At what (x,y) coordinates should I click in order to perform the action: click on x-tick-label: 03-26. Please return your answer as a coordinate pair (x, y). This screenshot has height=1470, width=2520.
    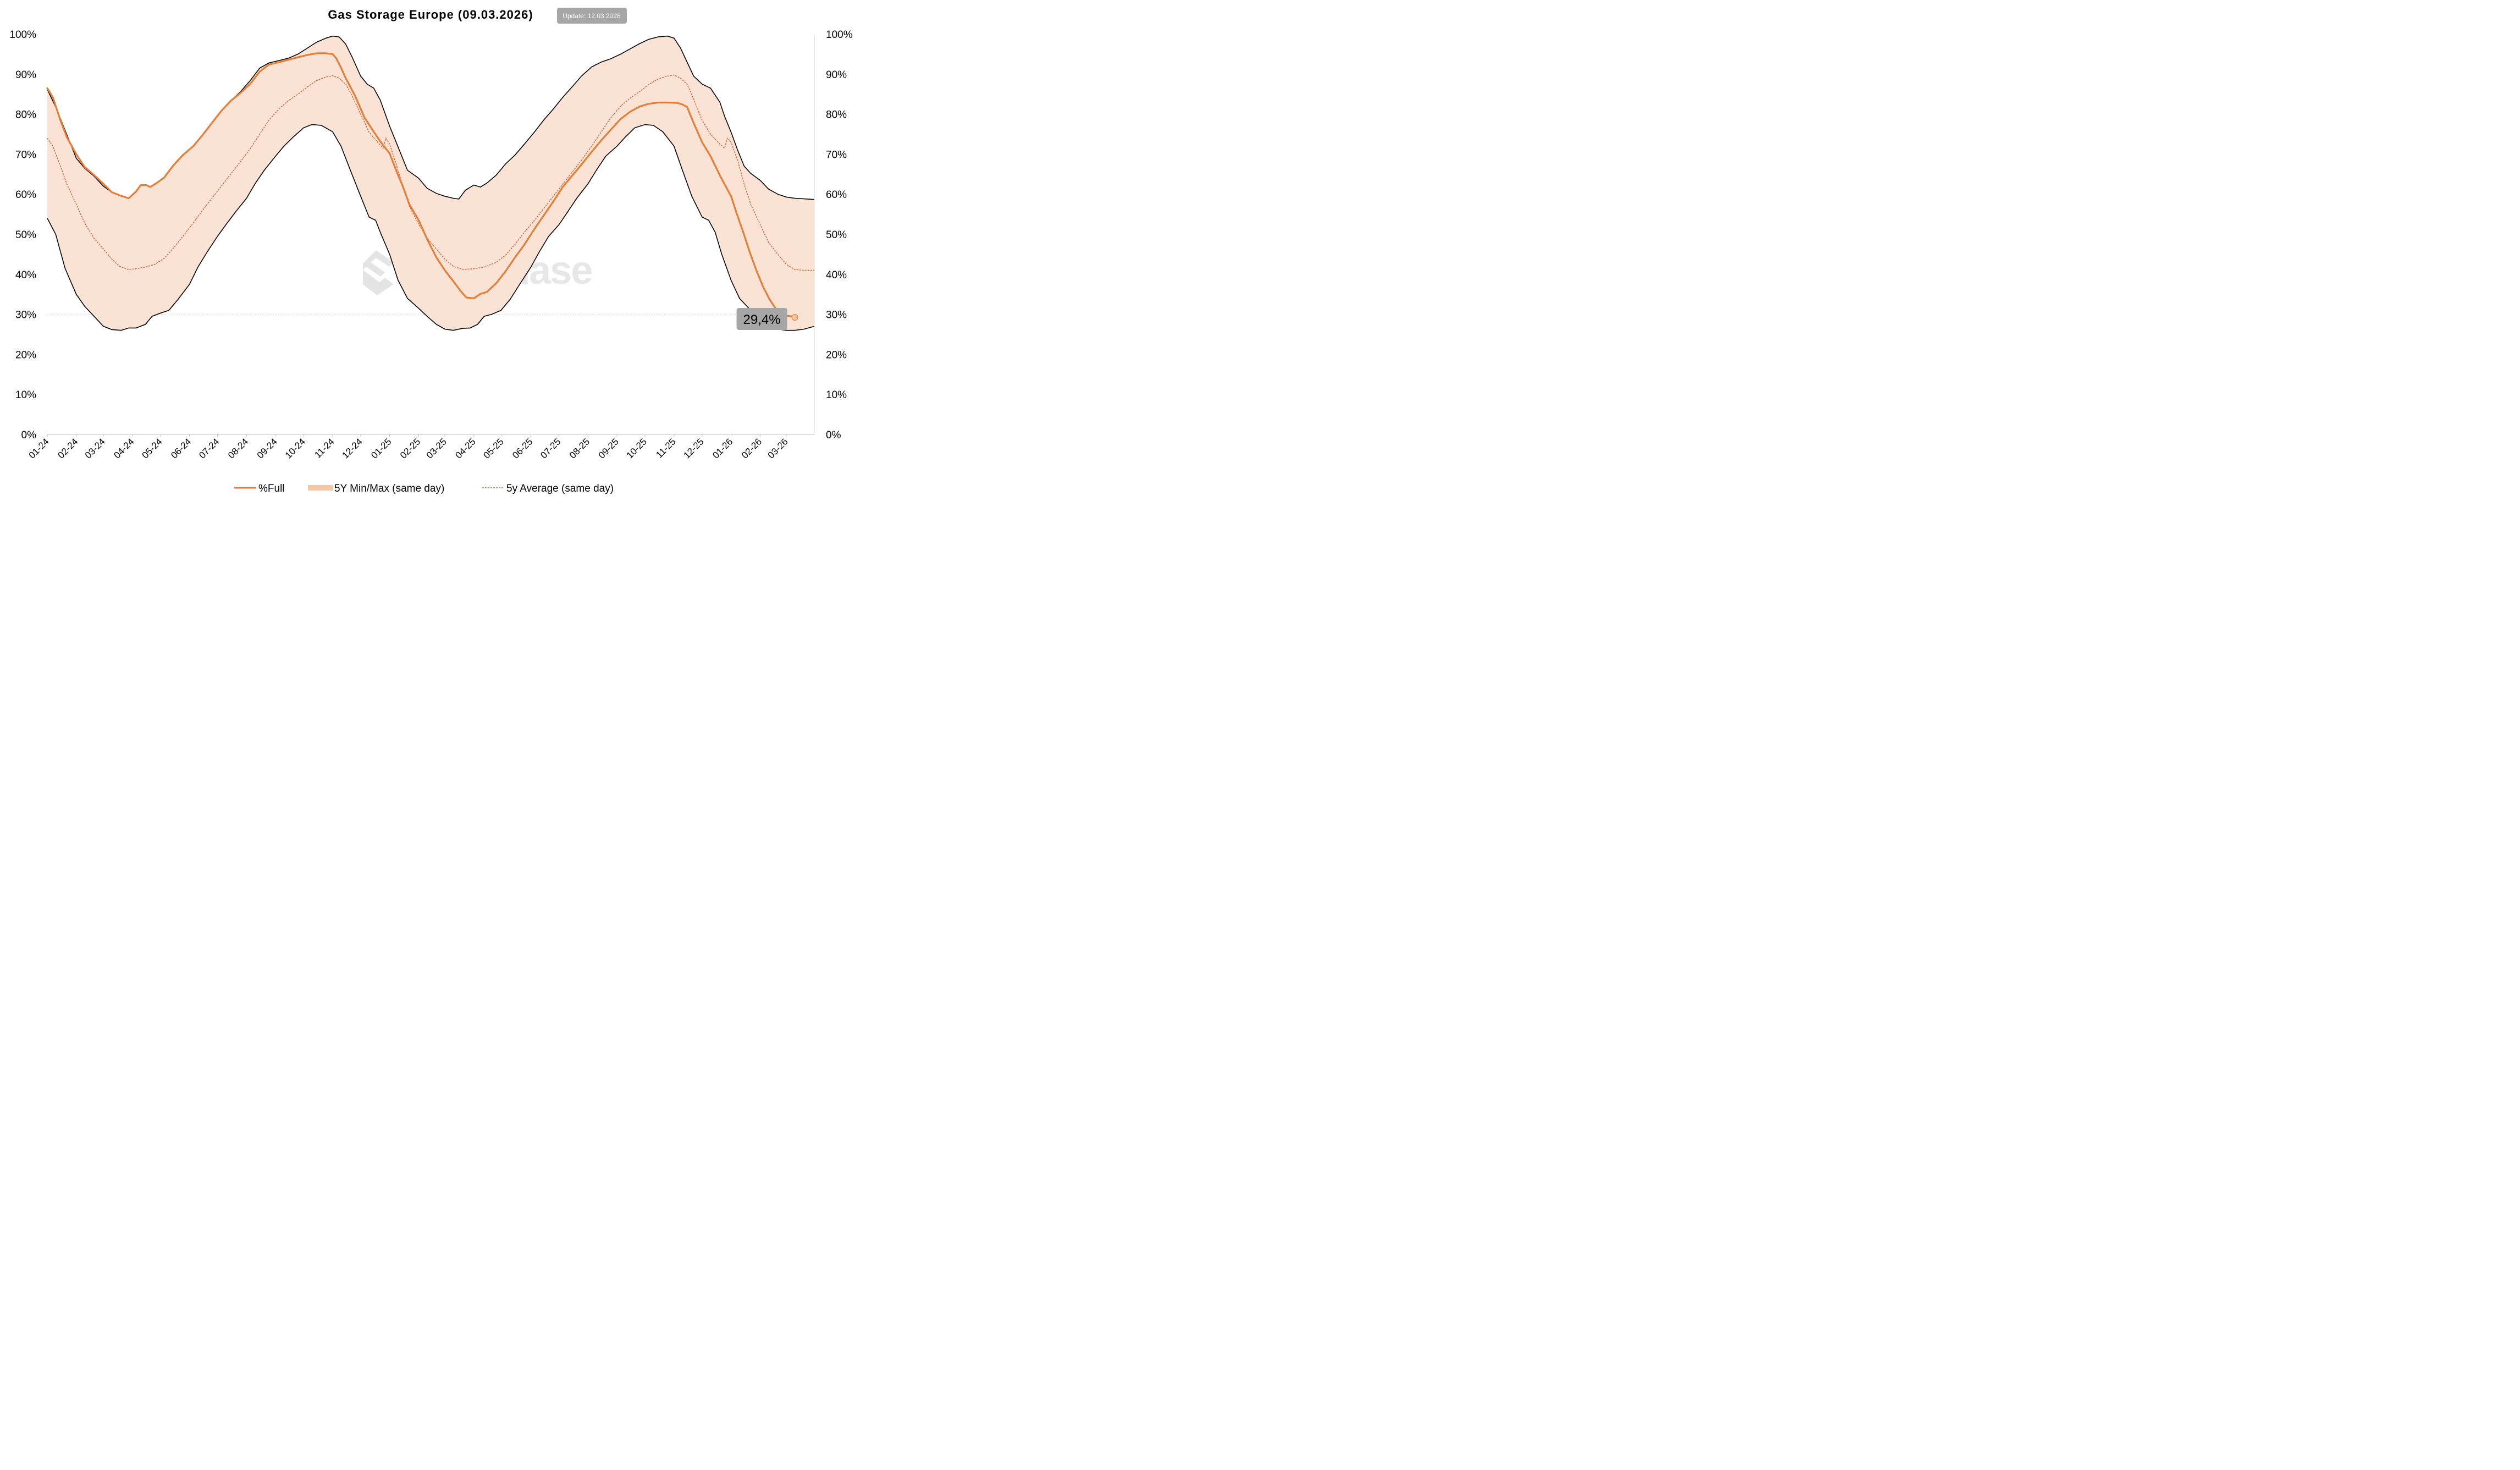
    Looking at the image, I should click on (778, 448).